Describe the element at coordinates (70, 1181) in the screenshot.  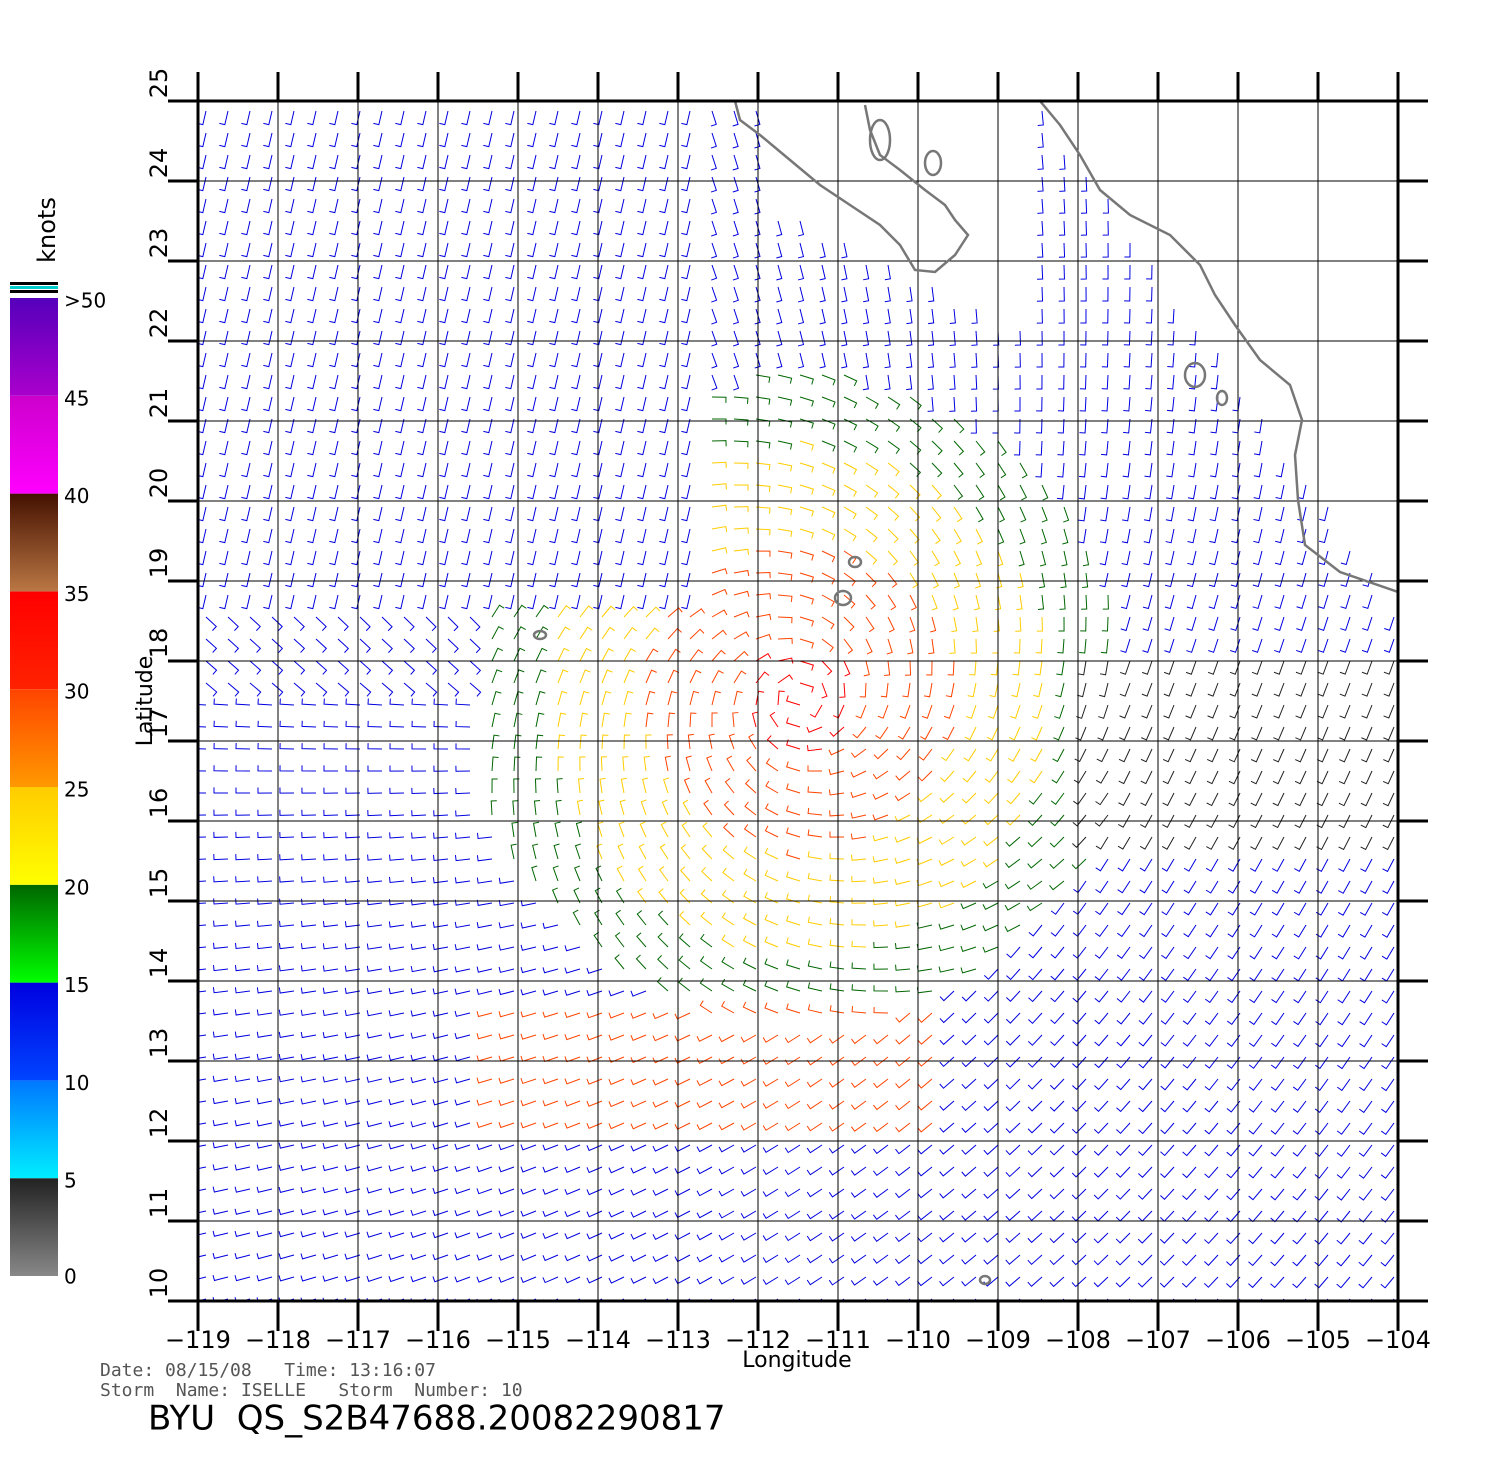
I see `colorbar-tick-label: 5` at that location.